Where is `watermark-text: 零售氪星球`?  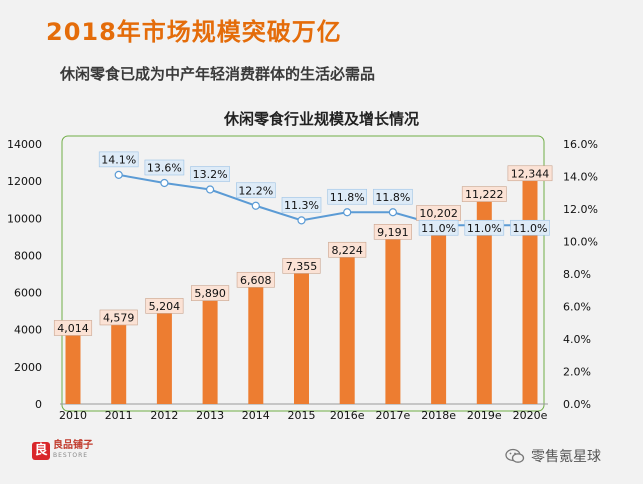 watermark-text: 零售氪星球 is located at coordinates (566, 457).